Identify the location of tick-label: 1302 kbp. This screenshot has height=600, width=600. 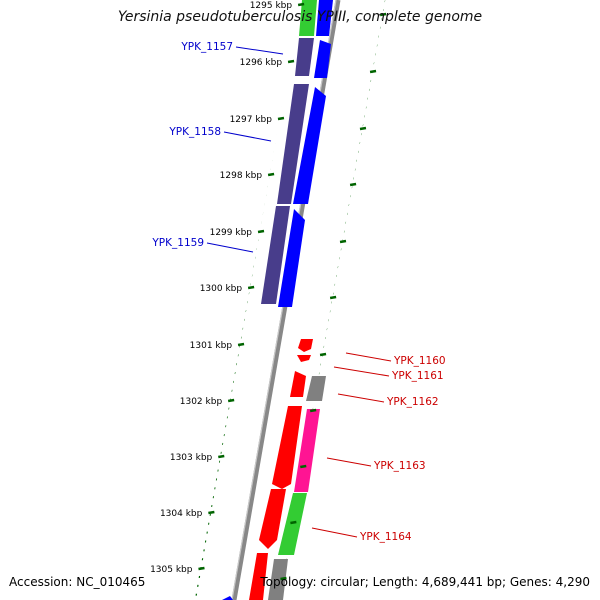
(201, 402).